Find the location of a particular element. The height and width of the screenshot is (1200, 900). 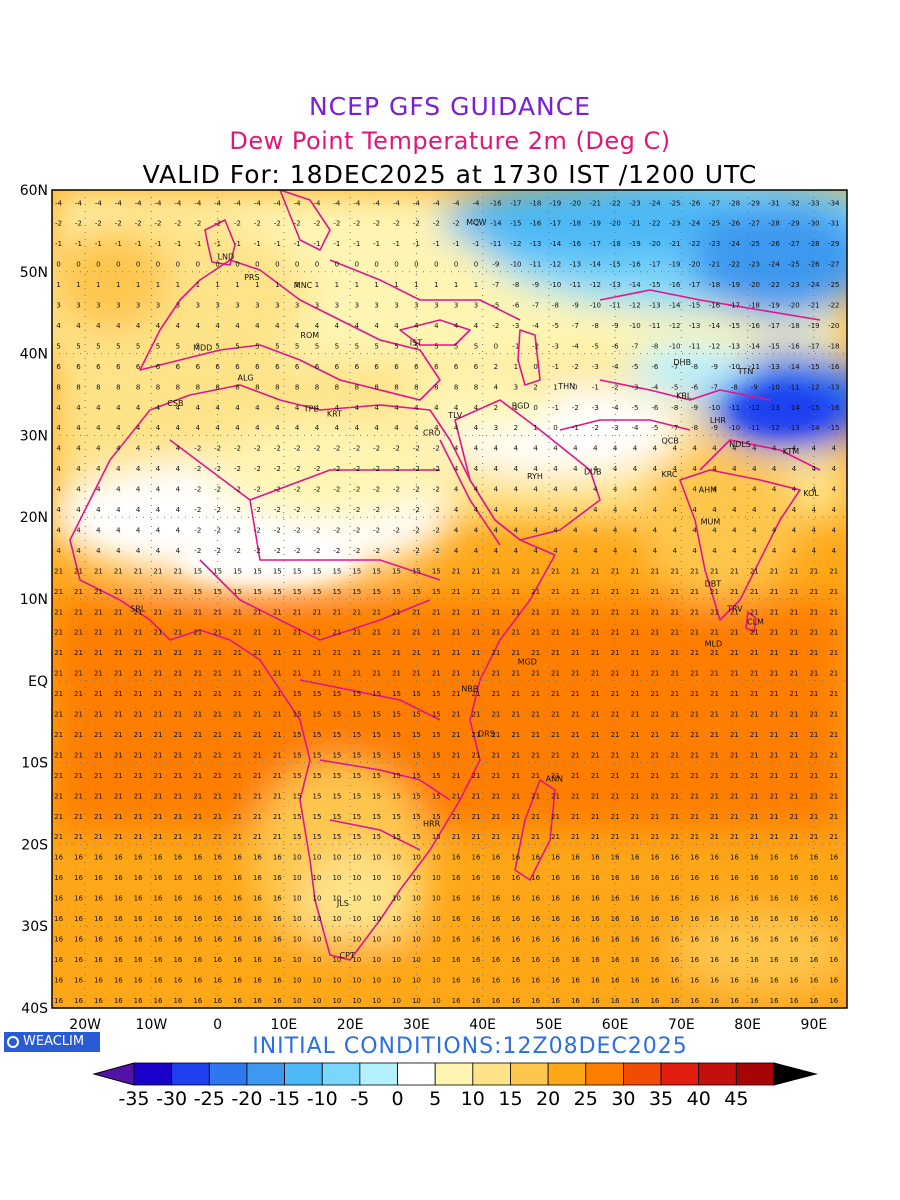

grid-value: 0 is located at coordinates (217, 265).